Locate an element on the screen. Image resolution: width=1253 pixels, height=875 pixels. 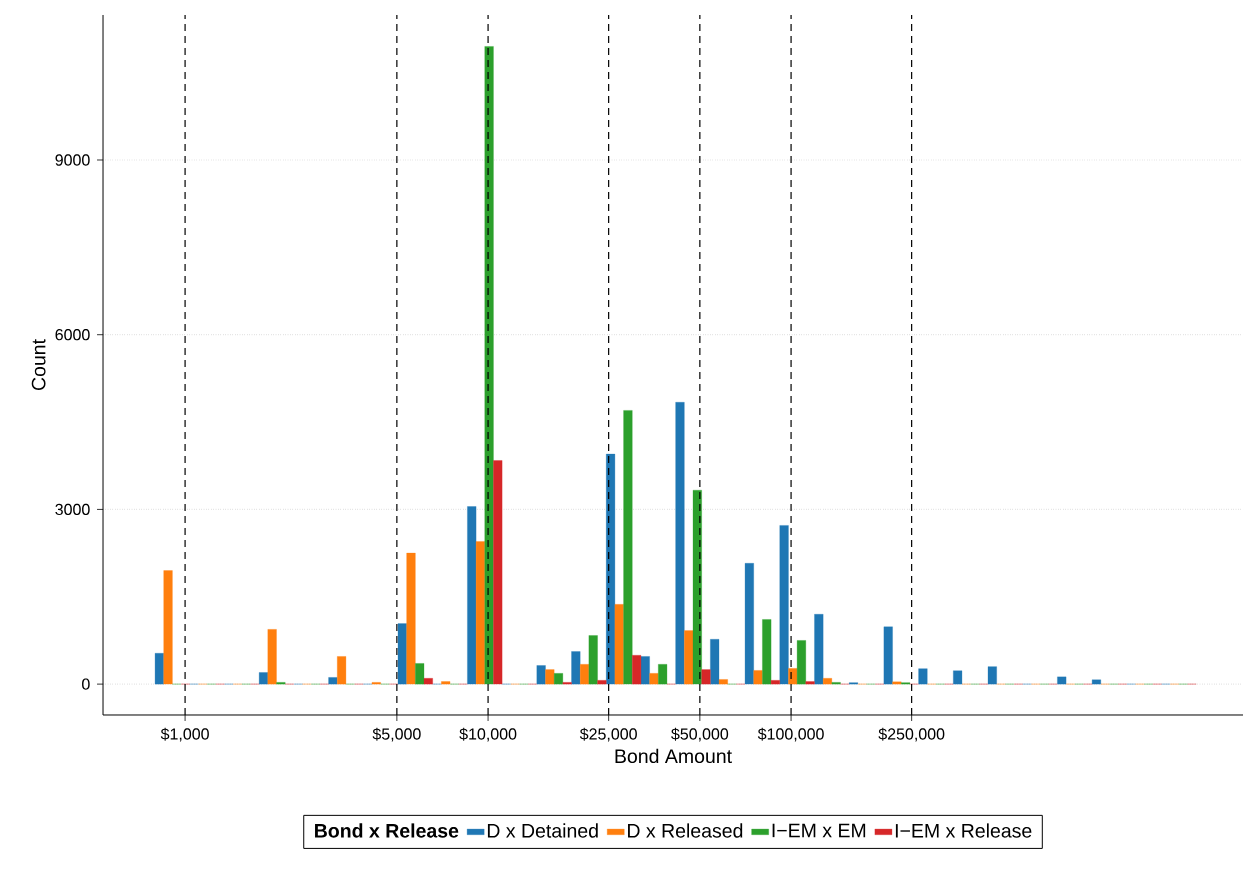
legend-label: D x Detained is located at coordinates (542, 830).